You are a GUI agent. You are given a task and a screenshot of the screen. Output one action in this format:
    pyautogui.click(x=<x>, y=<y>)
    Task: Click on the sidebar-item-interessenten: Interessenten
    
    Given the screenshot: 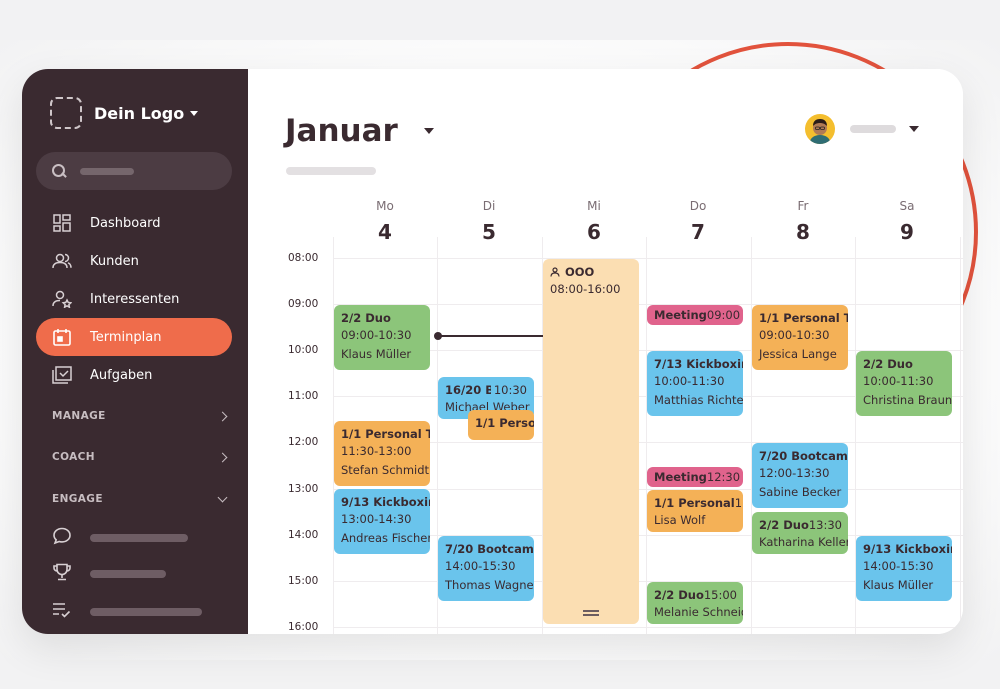 What is the action you would take?
    pyautogui.click(x=134, y=299)
    